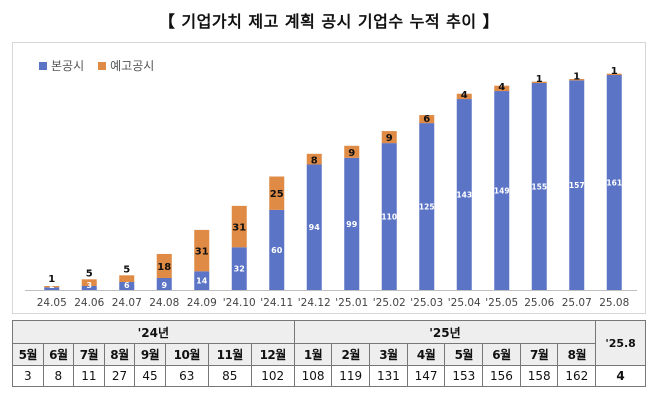 The height and width of the screenshot is (404, 658). What do you see at coordinates (229, 354) in the screenshot?
I see `month-header-6: 11월` at bounding box center [229, 354].